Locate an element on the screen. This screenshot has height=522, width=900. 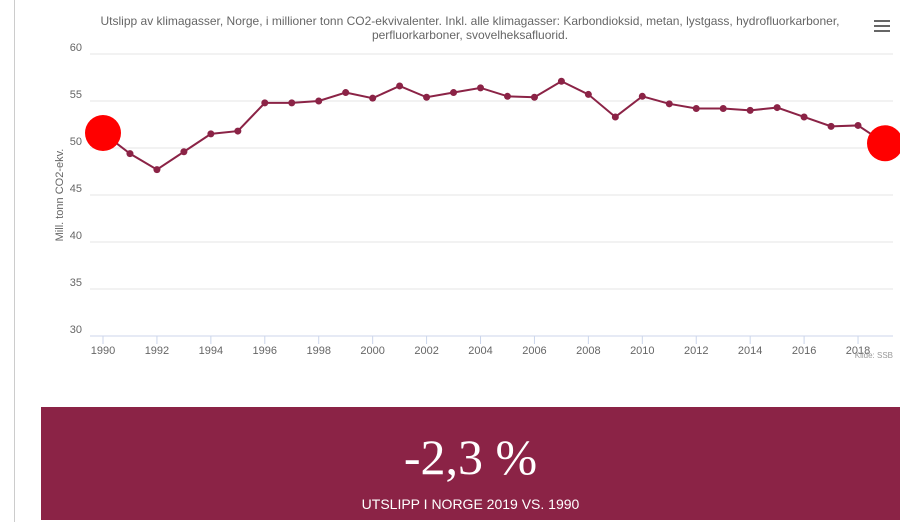
y-tick-label: 45 is located at coordinates (76, 189).